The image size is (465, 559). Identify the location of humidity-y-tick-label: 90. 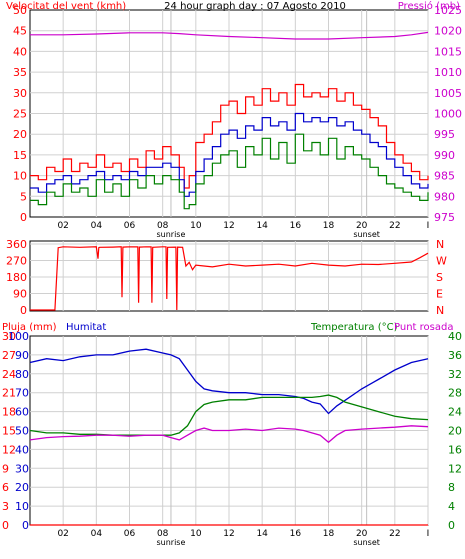
(22, 355).